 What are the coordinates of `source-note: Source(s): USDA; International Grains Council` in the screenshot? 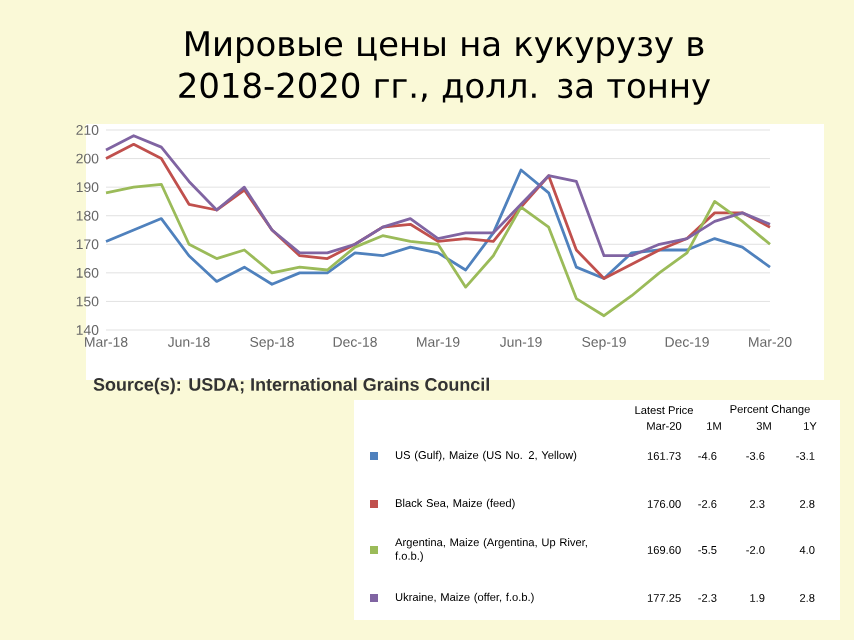 It's located at (291, 386).